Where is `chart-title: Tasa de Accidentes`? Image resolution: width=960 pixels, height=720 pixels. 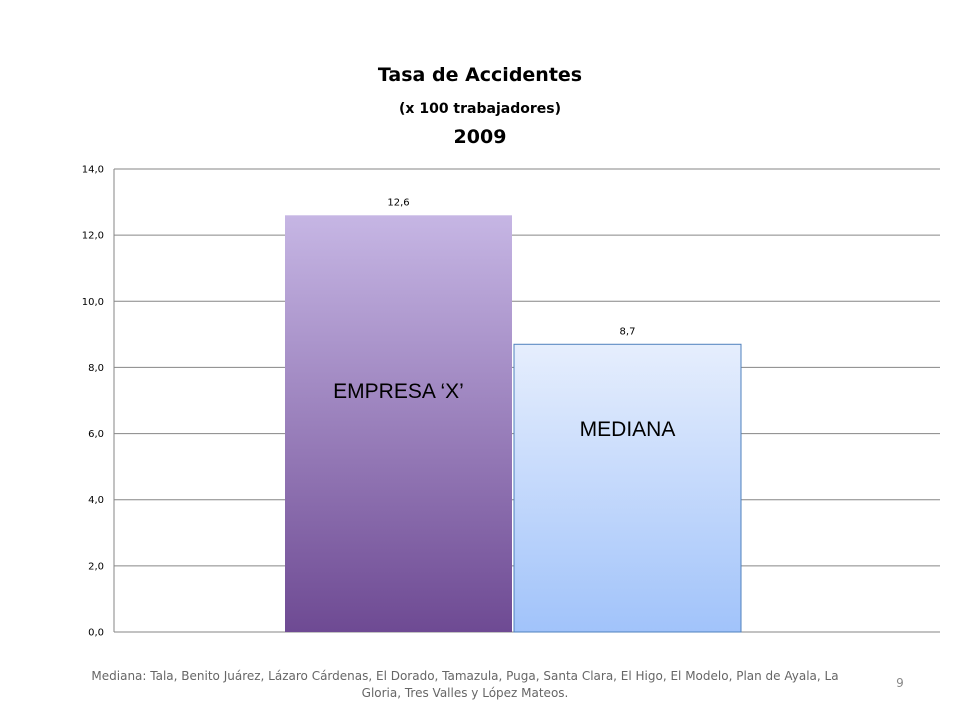
chart-title: Tasa de Accidentes is located at coordinates (480, 75).